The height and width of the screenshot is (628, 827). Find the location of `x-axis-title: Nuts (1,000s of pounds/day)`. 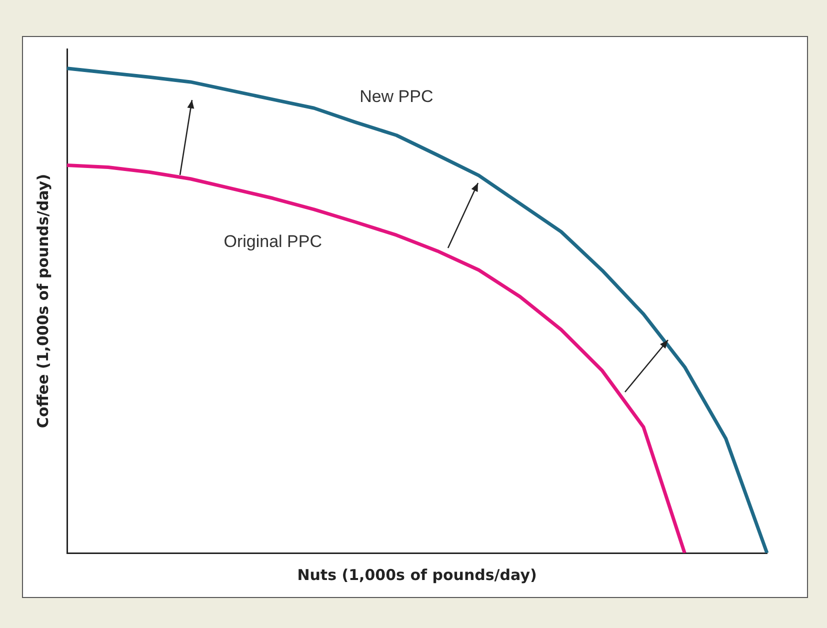

x-axis-title: Nuts (1,000s of pounds/day) is located at coordinates (417, 575).